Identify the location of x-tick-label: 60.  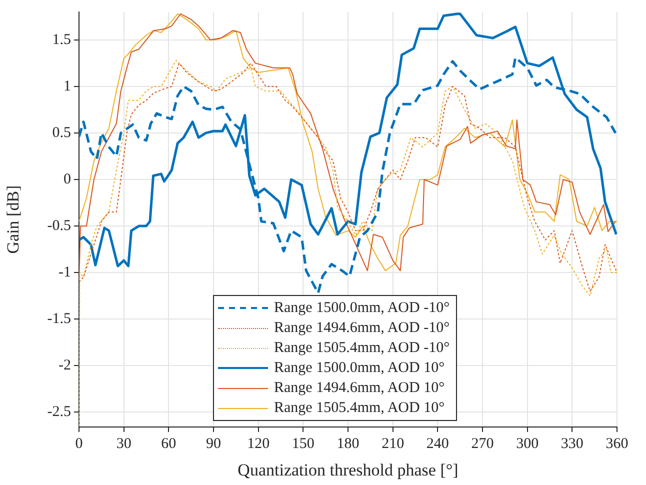
(168, 444).